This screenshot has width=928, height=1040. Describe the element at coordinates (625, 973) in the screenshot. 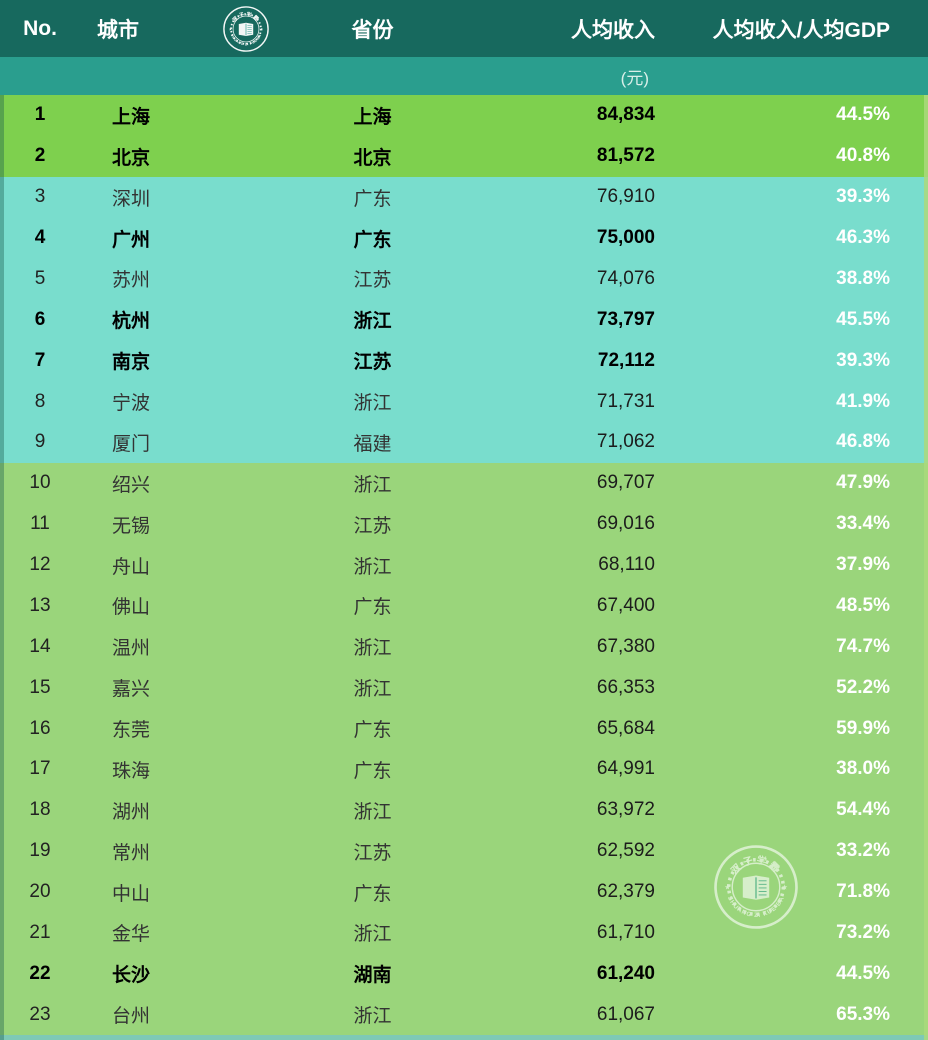

I see `income-value: 61,240` at that location.